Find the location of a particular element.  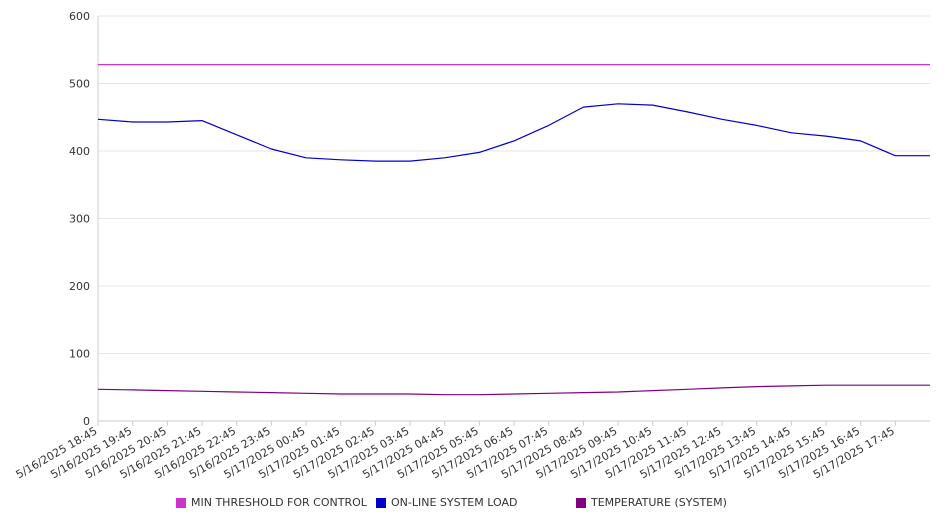

legend-label: MIN THRESHOLD FOR CONTROL is located at coordinates (279, 502).